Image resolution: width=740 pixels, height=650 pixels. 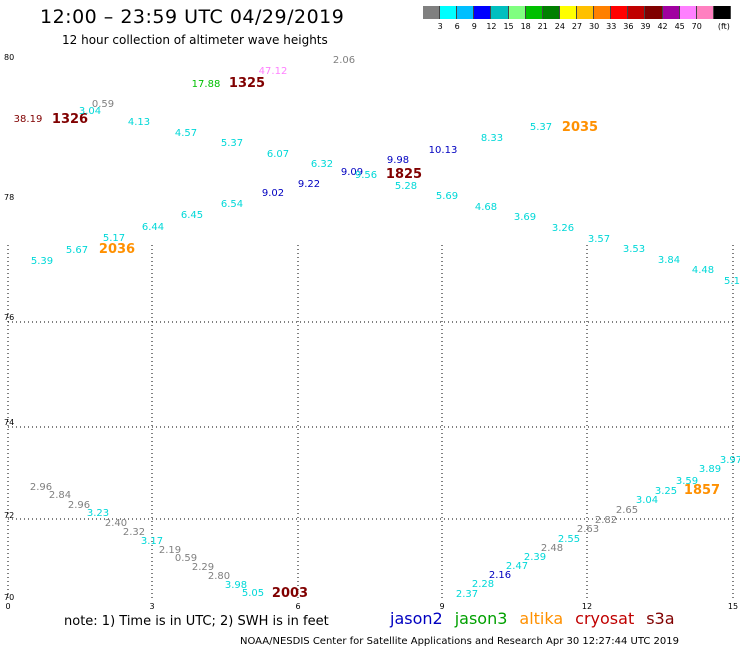 I want to click on satellite-legend: jason2 jason3 altika cryosat s3a, so click(x=538, y=618).